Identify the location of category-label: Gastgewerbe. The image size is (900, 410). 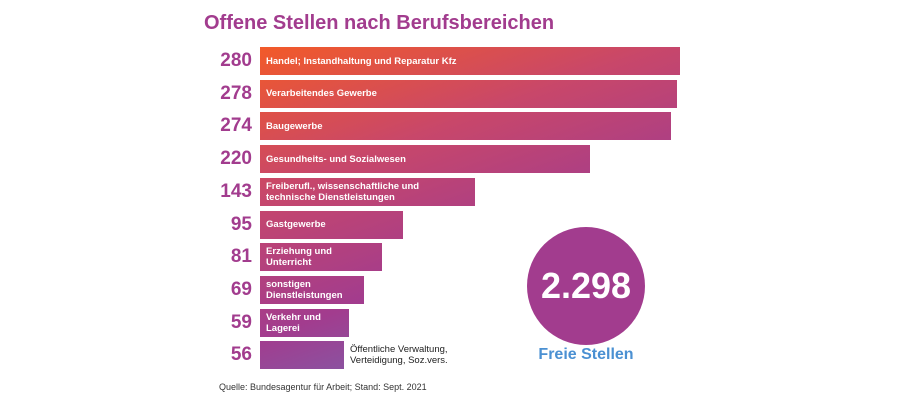
(296, 224).